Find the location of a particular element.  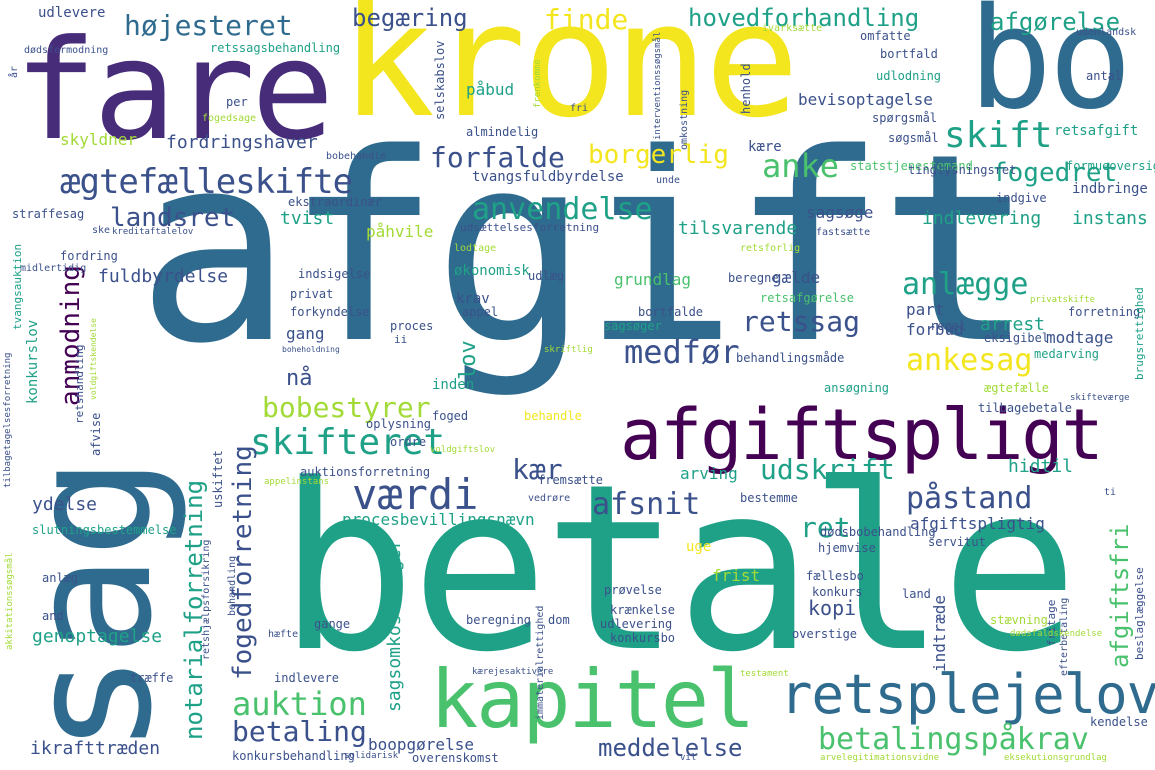

word-eksigibel: eksigibel is located at coordinates (1017, 338).